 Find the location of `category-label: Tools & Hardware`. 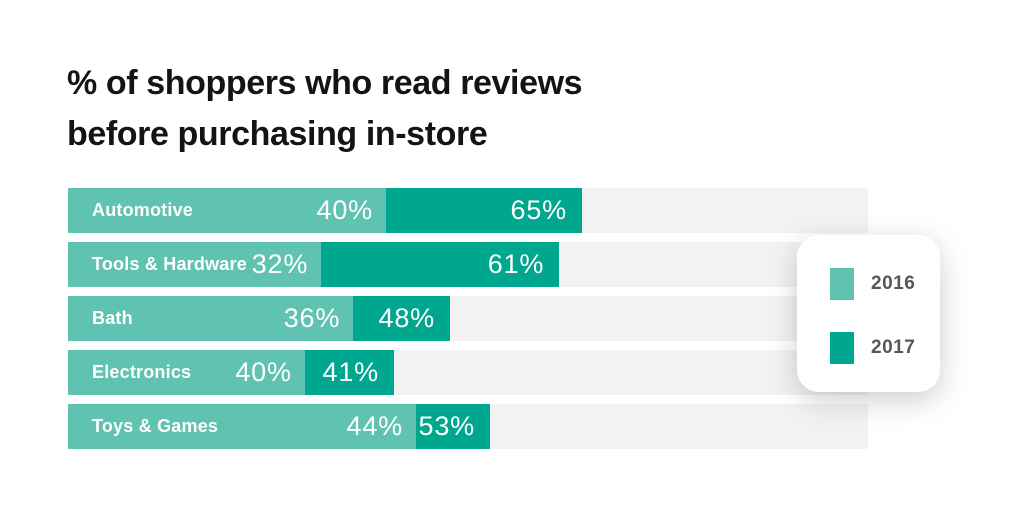

category-label: Tools & Hardware is located at coordinates (169, 264).